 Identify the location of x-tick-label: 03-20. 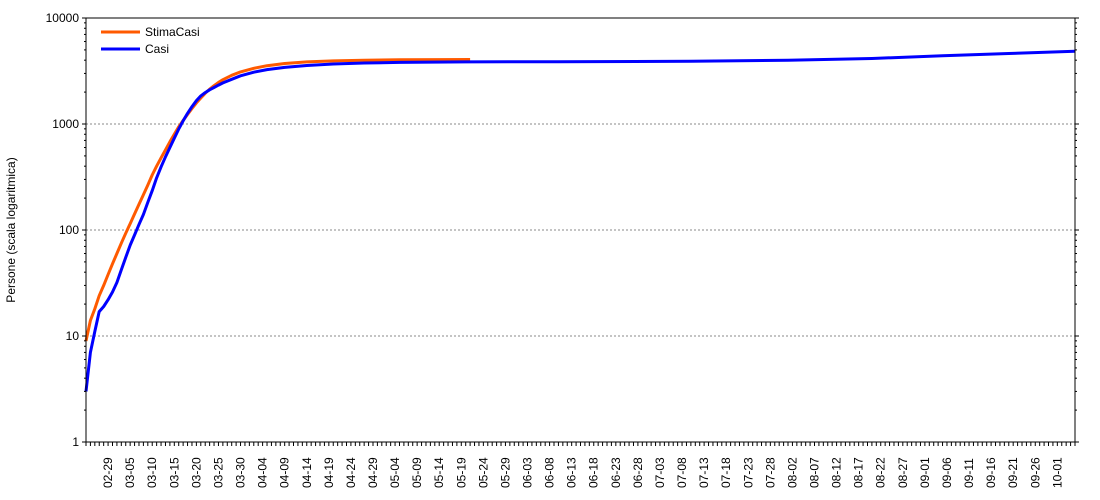
(196, 472).